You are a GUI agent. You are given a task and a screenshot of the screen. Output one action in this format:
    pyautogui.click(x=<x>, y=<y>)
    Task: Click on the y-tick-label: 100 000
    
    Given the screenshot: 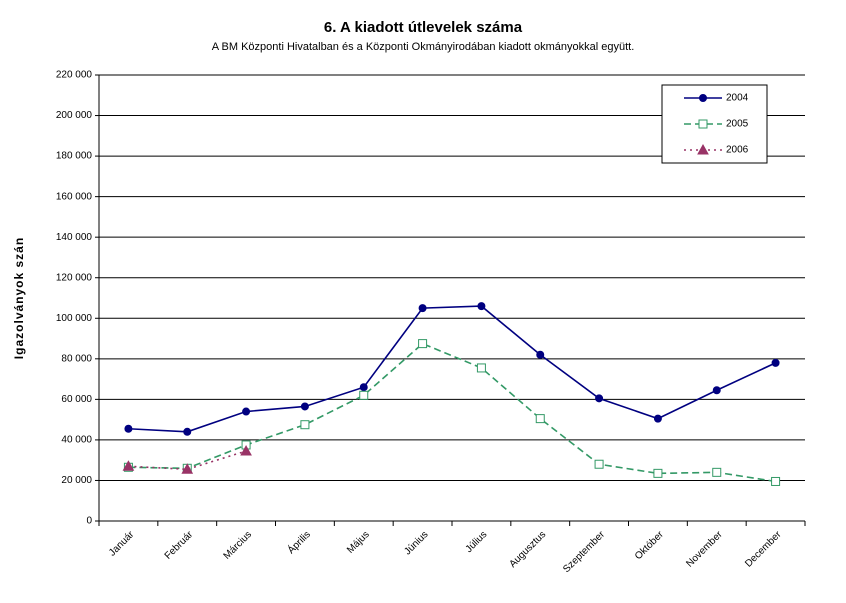 What is the action you would take?
    pyautogui.click(x=74, y=318)
    